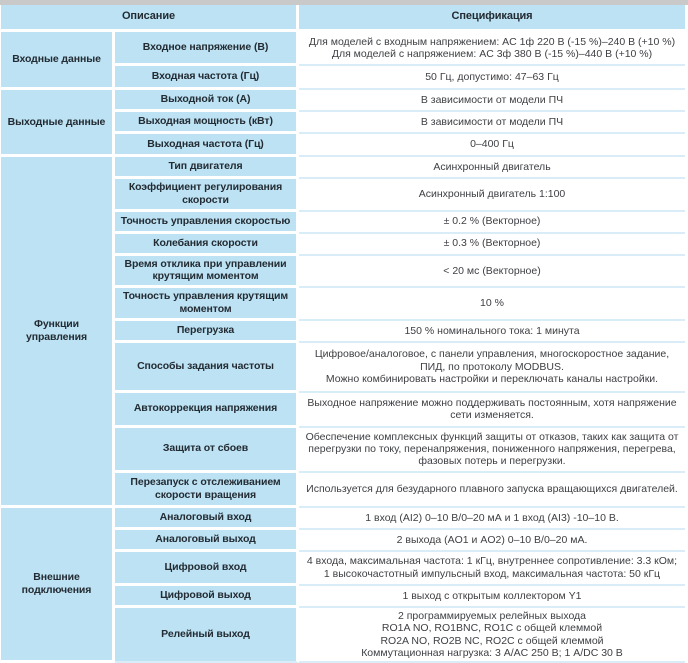  Describe the element at coordinates (344, 2) in the screenshot. I see `page-top-strip` at that location.